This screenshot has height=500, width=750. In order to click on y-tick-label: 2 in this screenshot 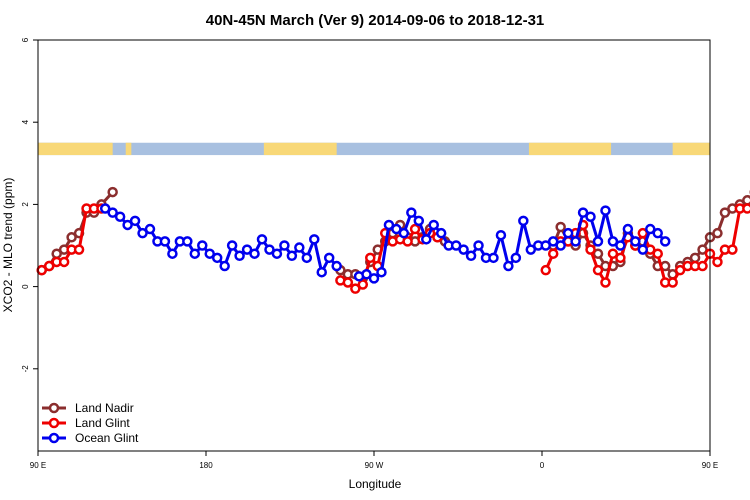, I will do `click(25, 204)`.